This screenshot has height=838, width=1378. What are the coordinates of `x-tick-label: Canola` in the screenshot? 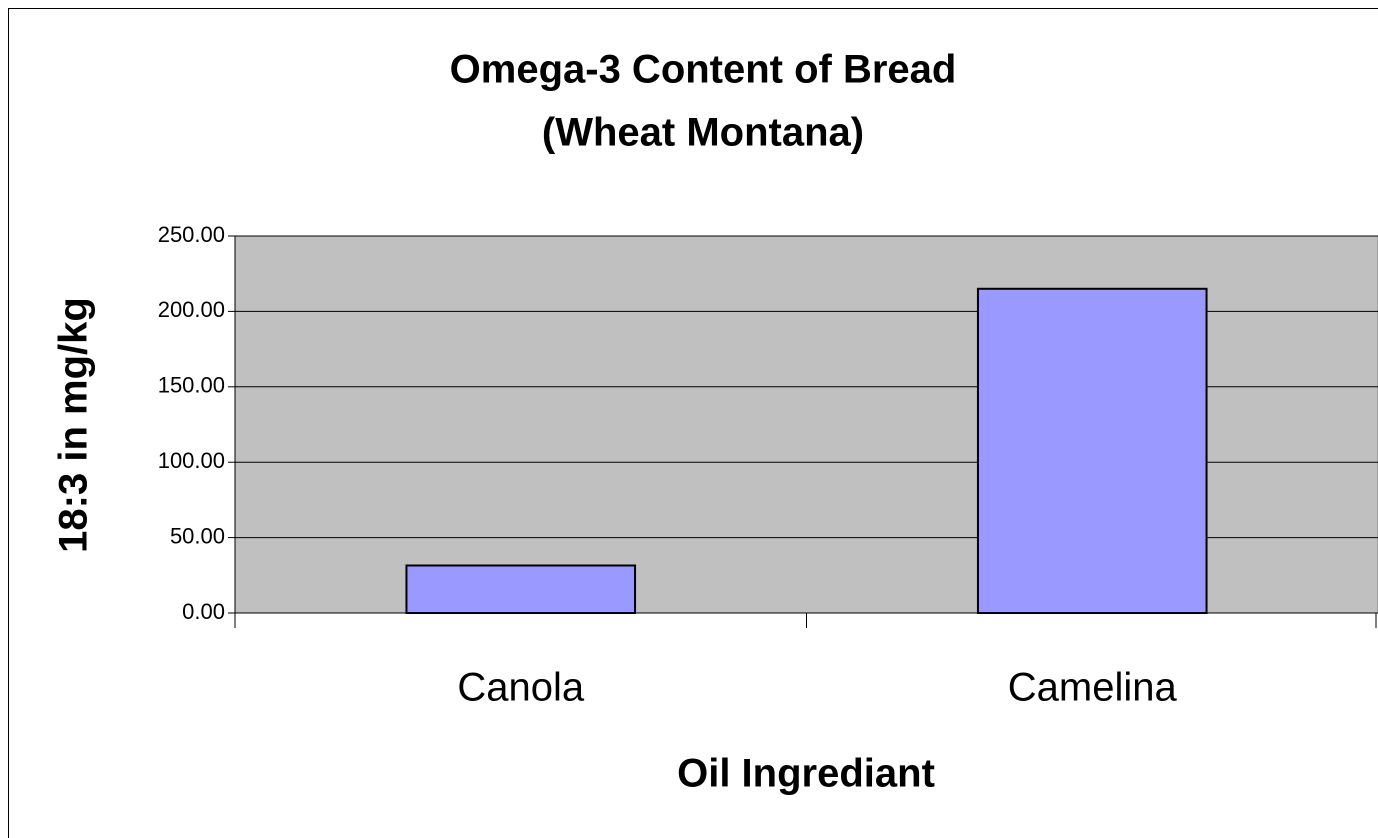 It's located at (521, 688).